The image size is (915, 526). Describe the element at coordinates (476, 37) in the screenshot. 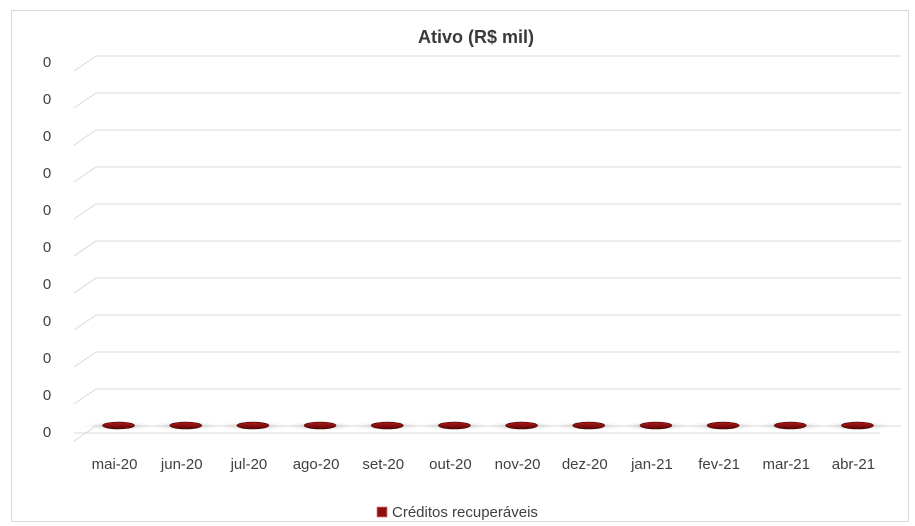

I see `chart-title: Ativo (R$ mil)` at that location.